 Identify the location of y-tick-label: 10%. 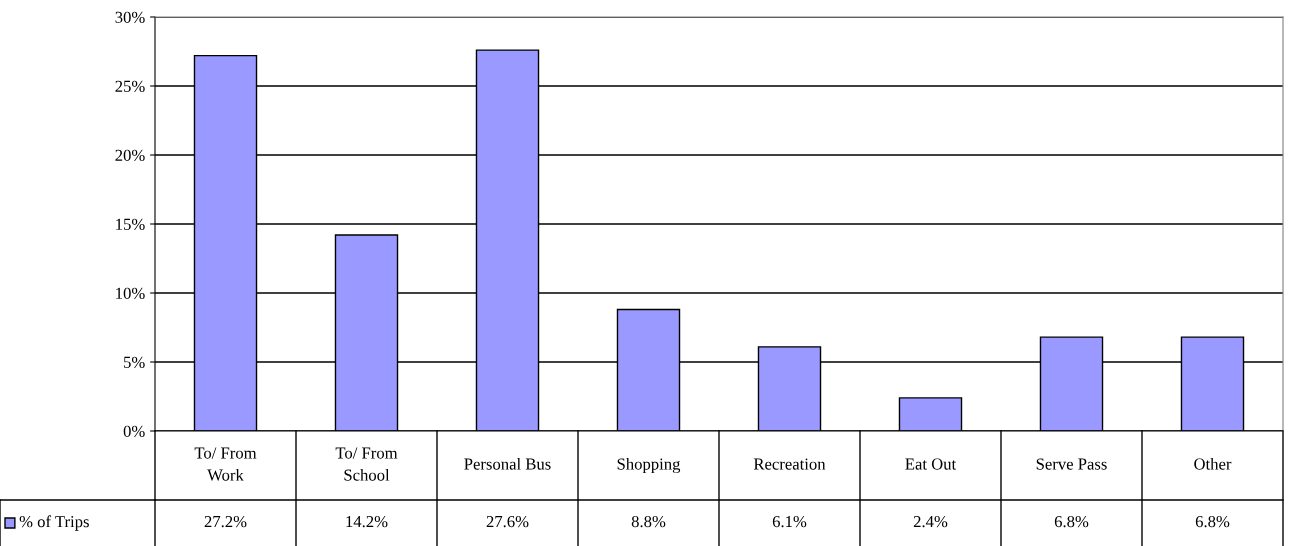
(130, 293).